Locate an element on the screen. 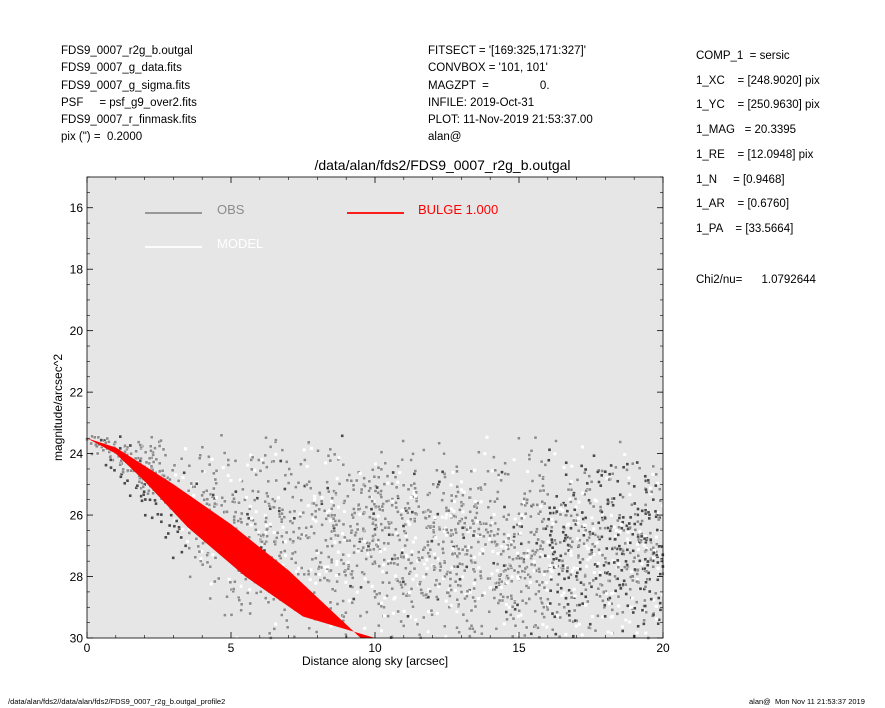 This screenshot has width=885, height=708. header-line: FDS9_0007_r2g_b.outgal is located at coordinates (127, 51).